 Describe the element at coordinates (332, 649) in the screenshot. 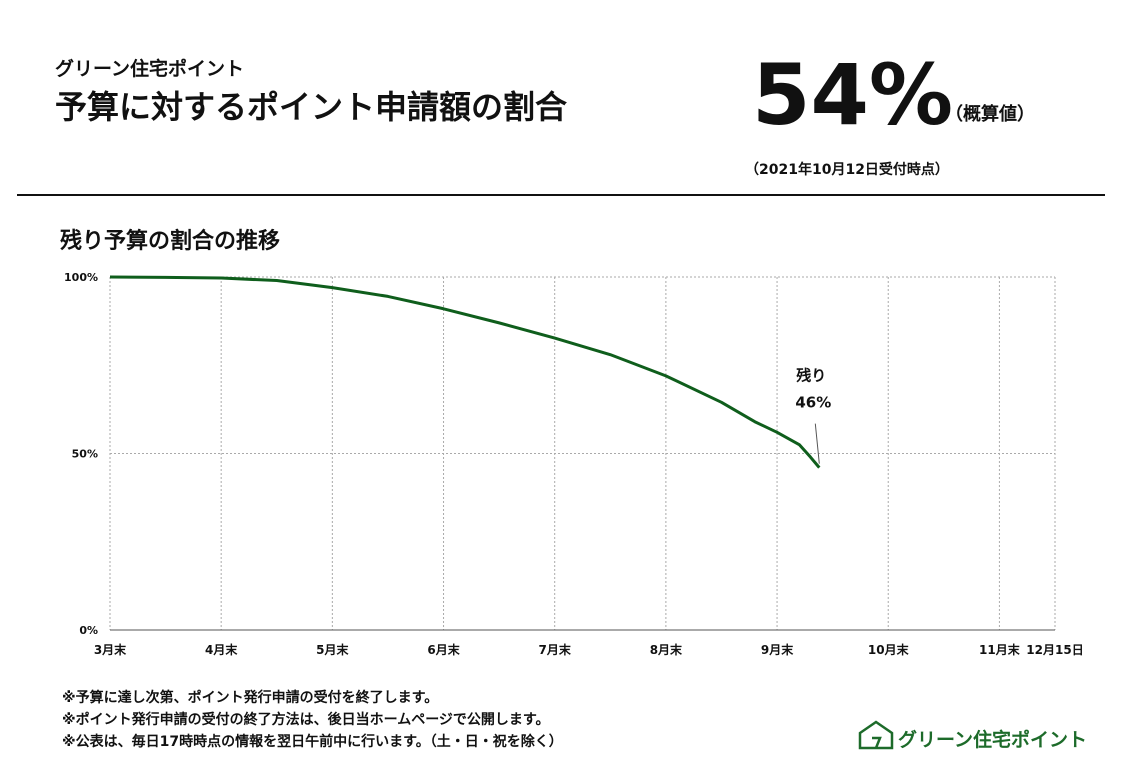

I see `x-tick-label: 5月末` at that location.